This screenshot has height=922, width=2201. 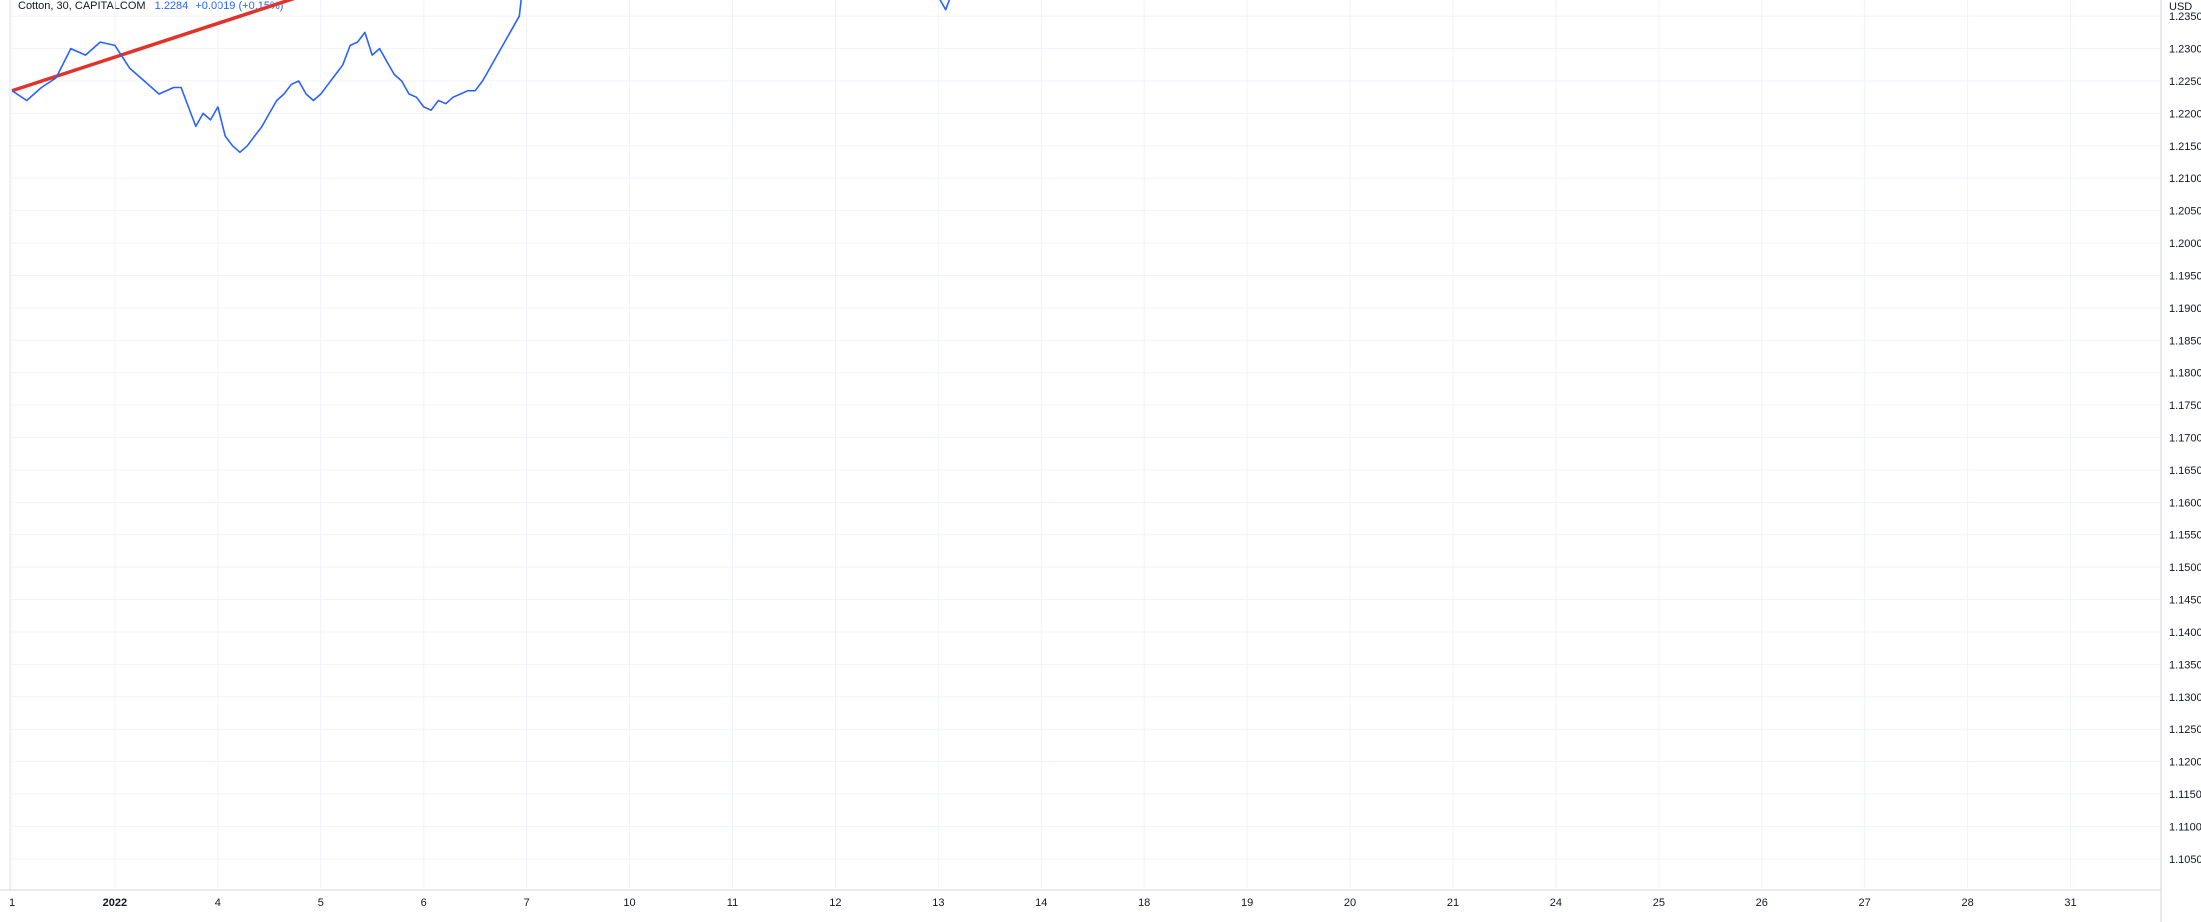 What do you see at coordinates (2185, 82) in the screenshot?
I see `price-tick-label: 1.2250` at bounding box center [2185, 82].